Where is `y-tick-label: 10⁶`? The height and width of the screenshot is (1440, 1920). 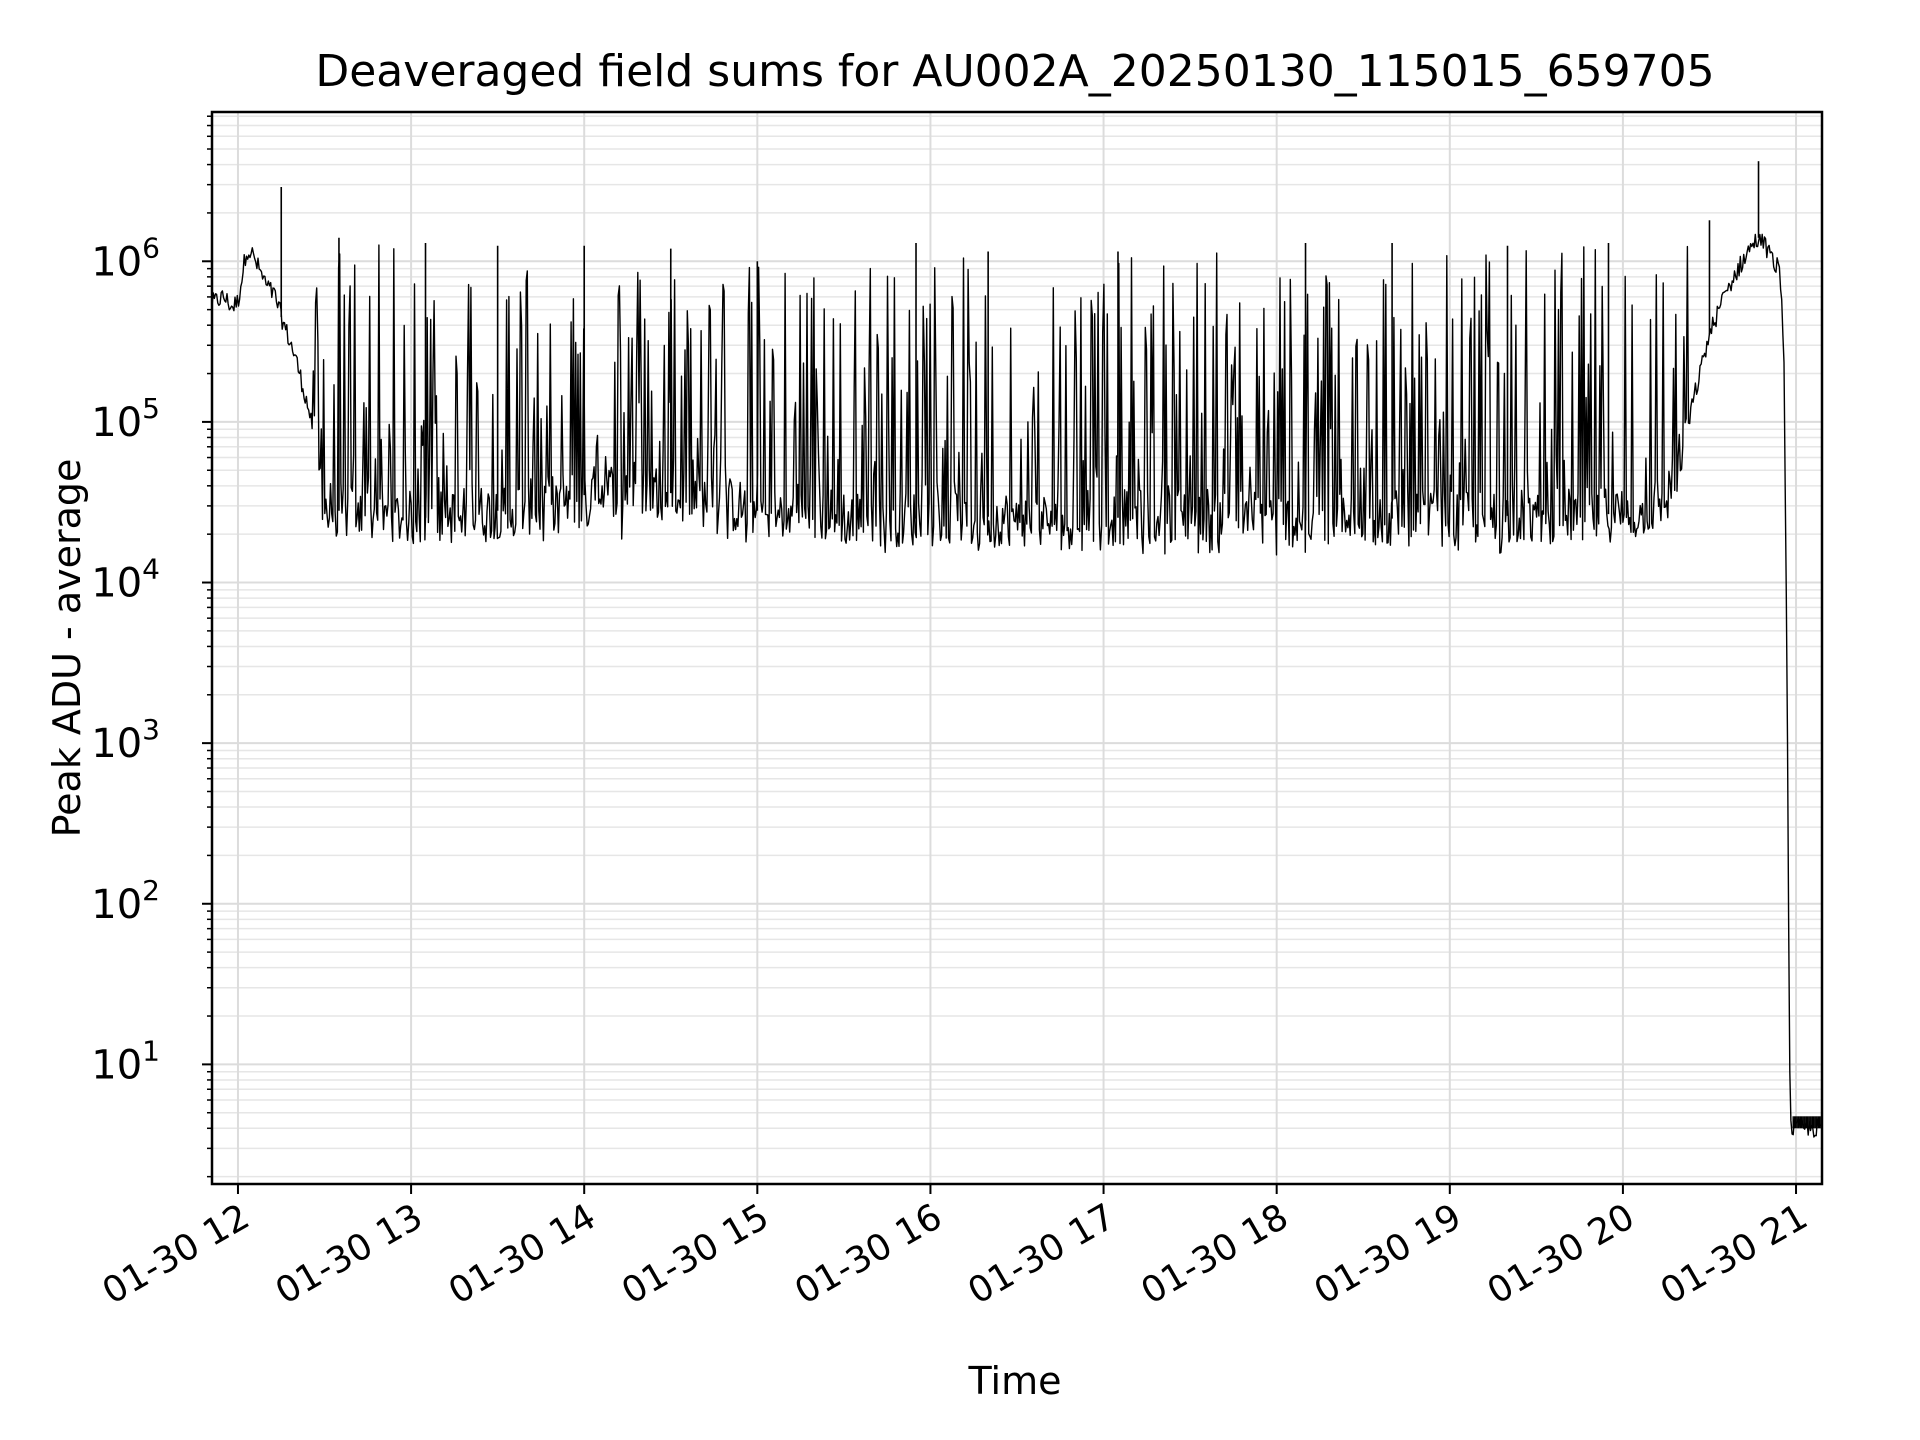
y-tick-label: 10⁶ is located at coordinates (125, 258).